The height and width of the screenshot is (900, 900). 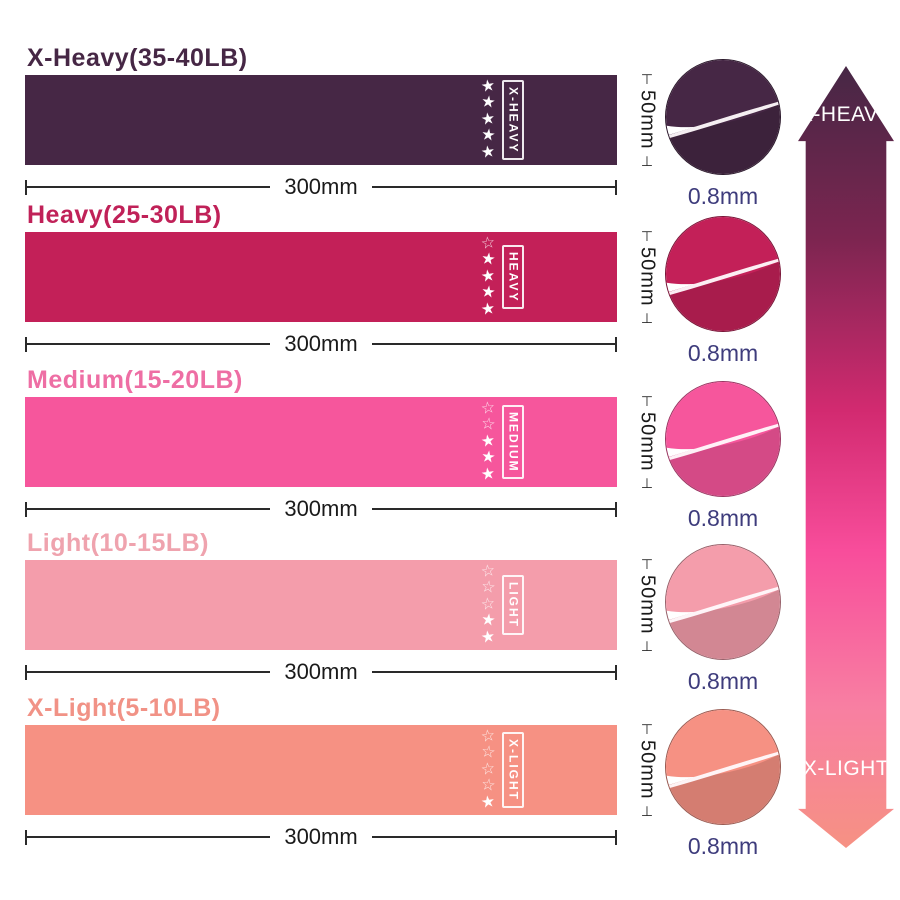 I want to click on star-rating: ★ ★ ★ ★ ★, so click(x=488, y=119).